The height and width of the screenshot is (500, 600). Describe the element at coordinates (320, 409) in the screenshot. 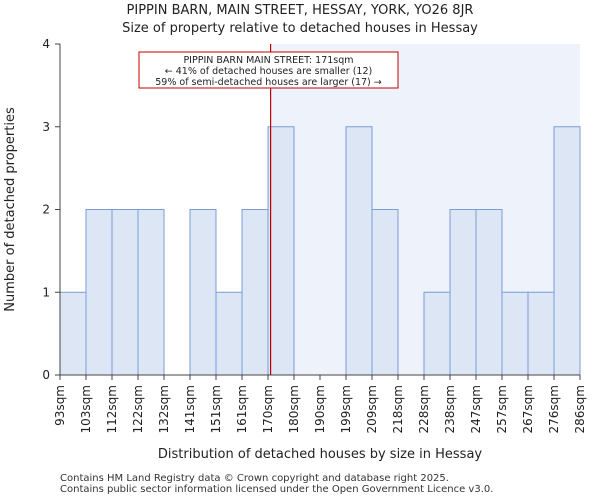

I see `x-tick-label: 190sqm` at that location.